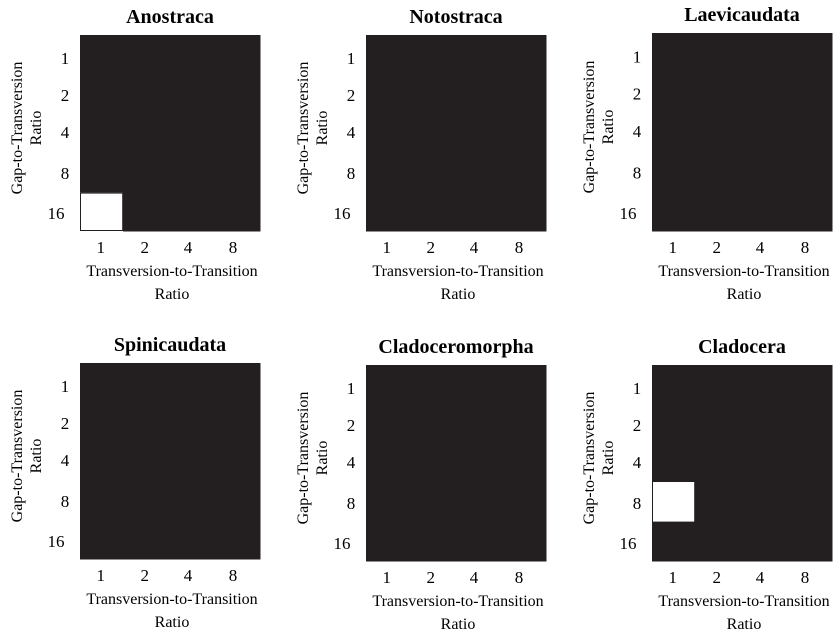 Image resolution: width=836 pixels, height=634 pixels. Describe the element at coordinates (455, 347) in the screenshot. I see `panel-title: Cladoceromorpha` at that location.